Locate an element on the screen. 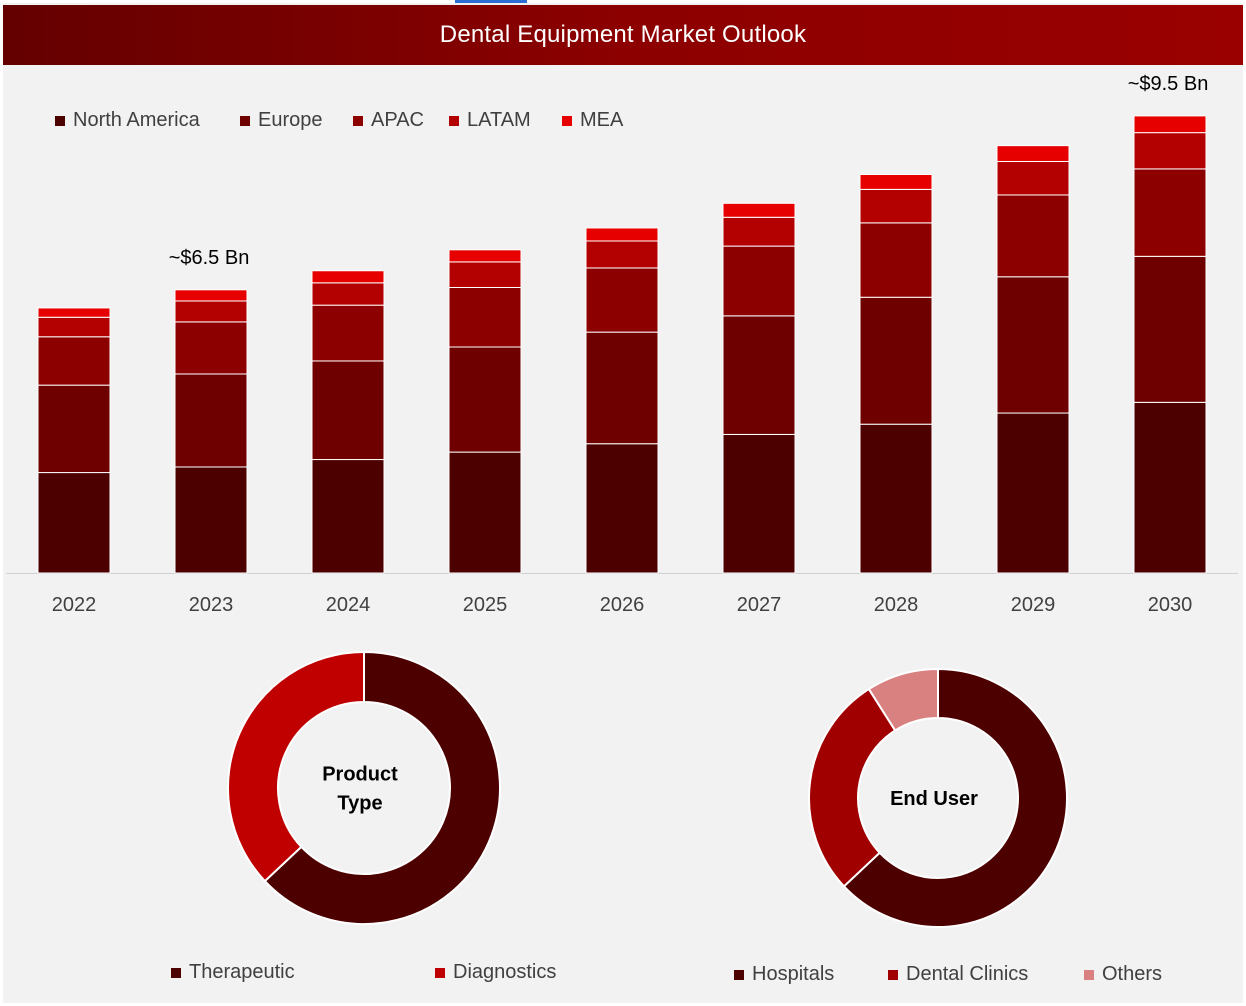  bar-apac-2030 is located at coordinates (1170, 212).